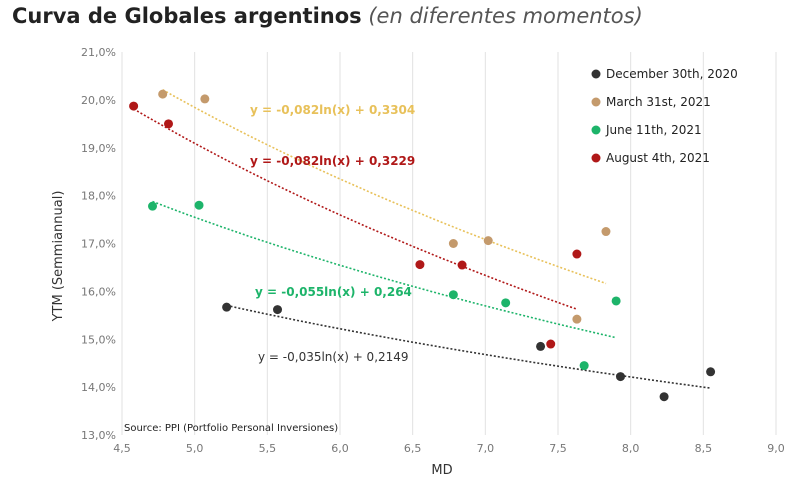  What do you see at coordinates (98, 52) in the screenshot?
I see `y-tick-label: 21,0%` at bounding box center [98, 52].